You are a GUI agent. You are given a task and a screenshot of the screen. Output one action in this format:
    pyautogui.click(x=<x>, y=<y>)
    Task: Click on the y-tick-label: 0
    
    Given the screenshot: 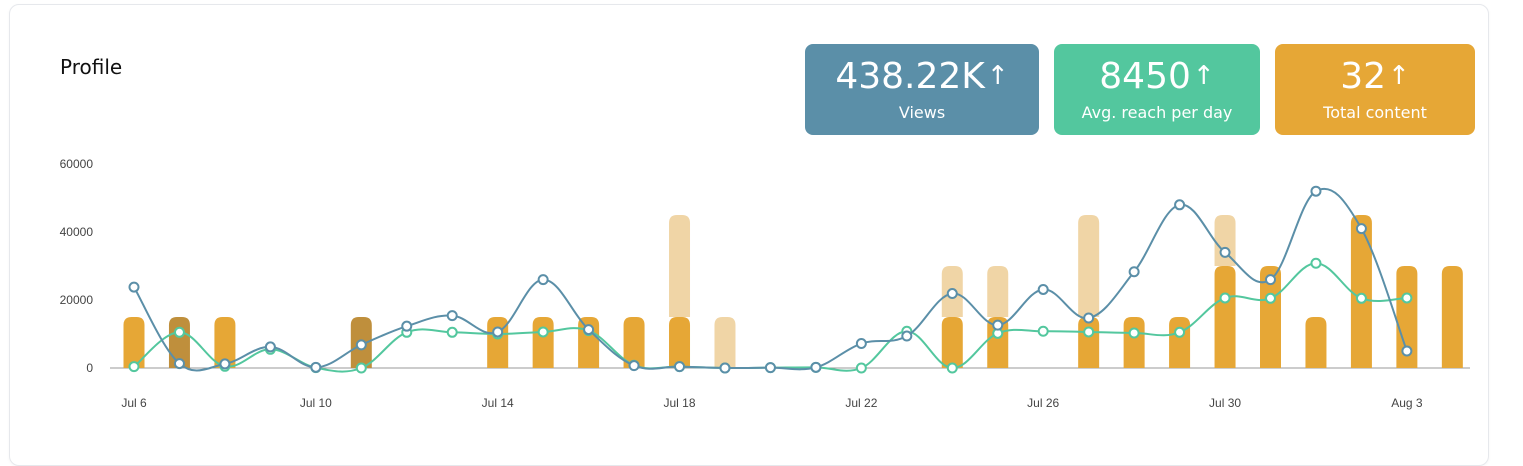 What is the action you would take?
    pyautogui.click(x=89, y=368)
    